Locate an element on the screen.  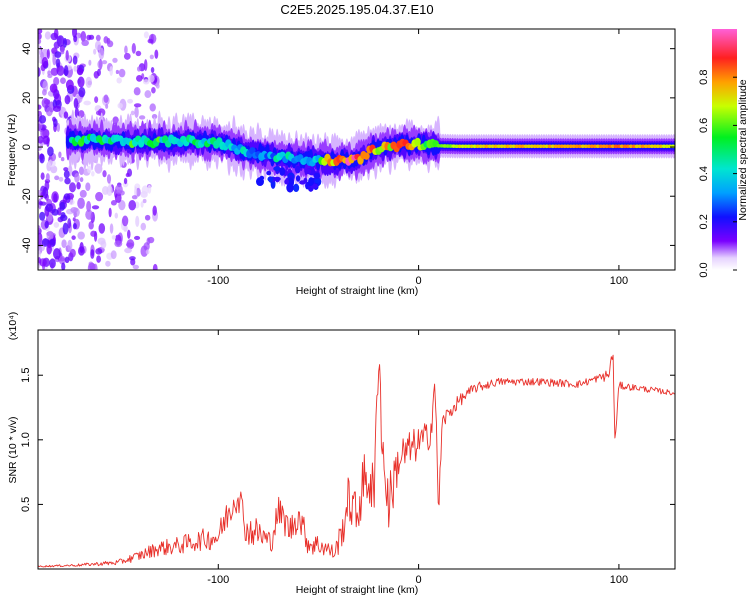
spectrogram-x-tick-label: 100 is located at coordinates (619, 281).